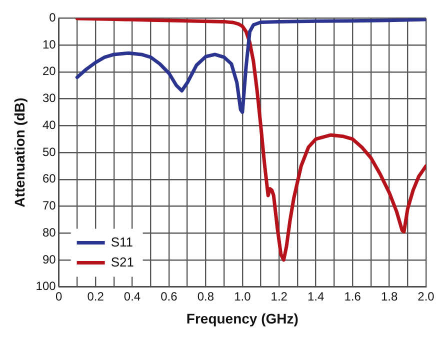 Image resolution: width=446 pixels, height=340 pixels. I want to click on y-tick-label: 50, so click(49, 151).